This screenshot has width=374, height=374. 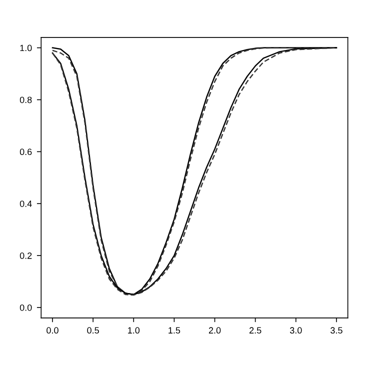 I want to click on x-tick-label: 1.0, so click(x=134, y=330).